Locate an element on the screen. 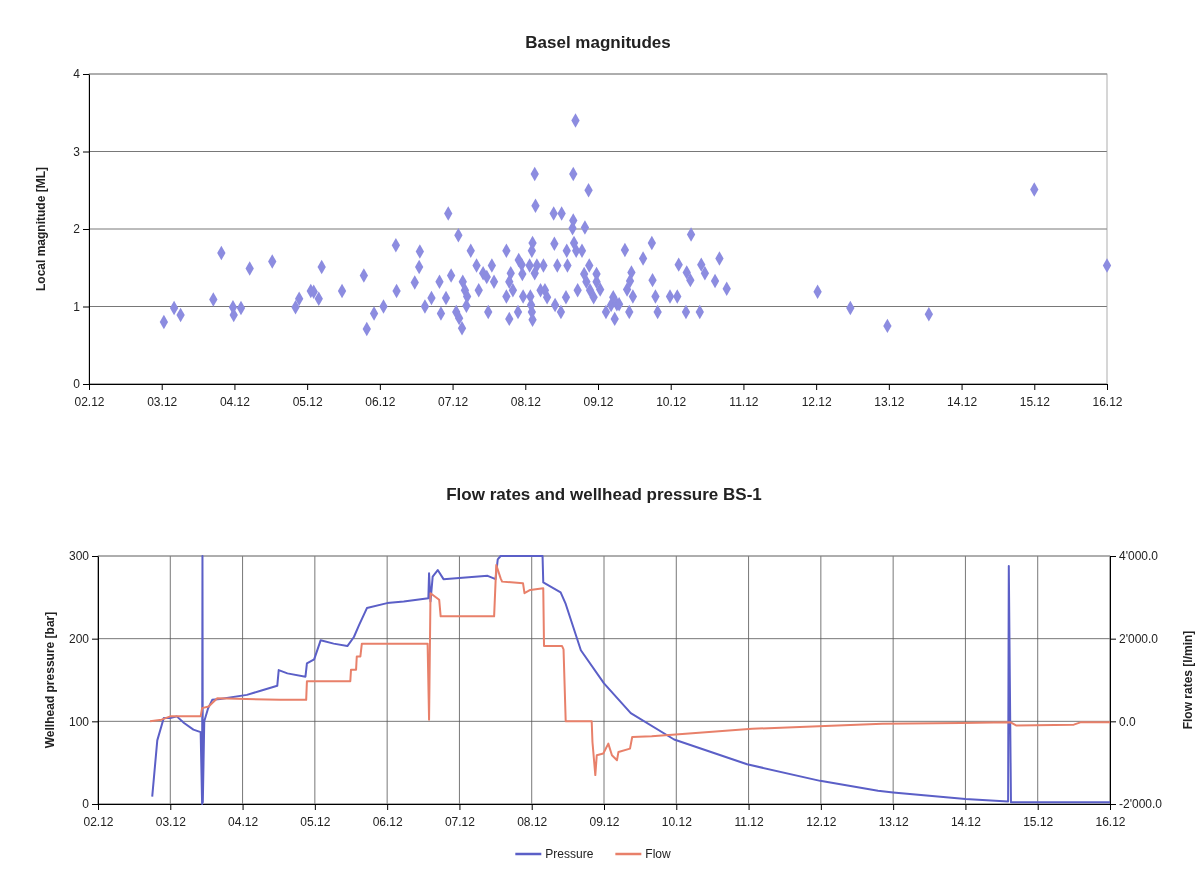  y2-tick-label: -2'000.0 is located at coordinates (1141, 804).